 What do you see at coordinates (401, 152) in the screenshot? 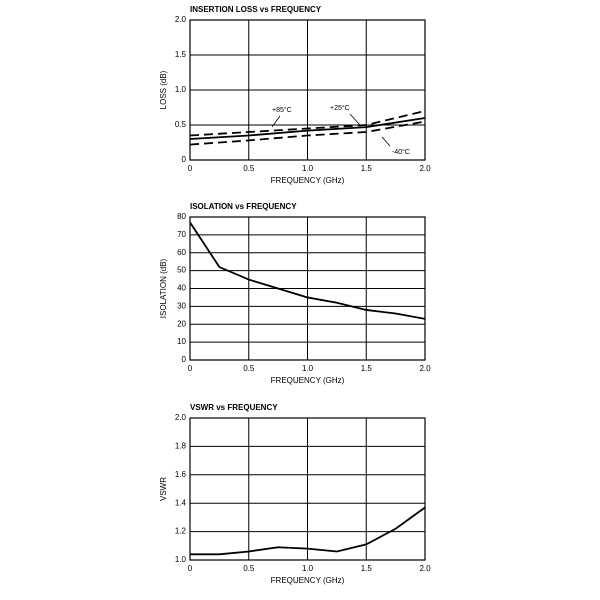
I see `series-annotation: -40°C` at bounding box center [401, 152].